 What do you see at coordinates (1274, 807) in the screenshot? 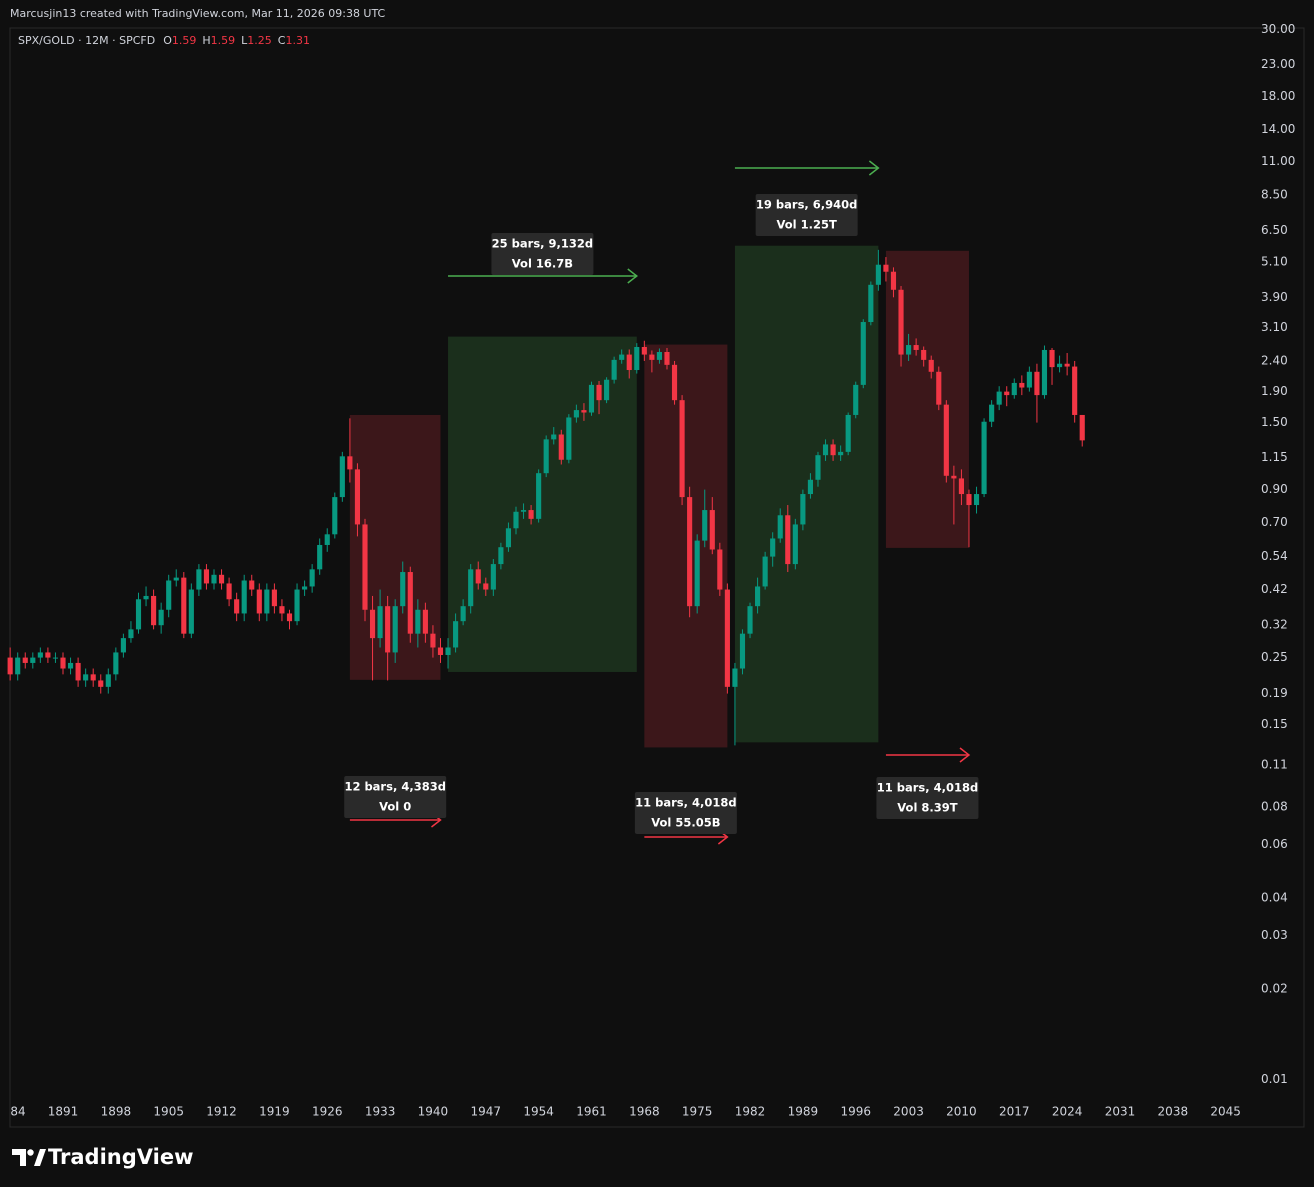
I see `y-tick-label: 0.08` at bounding box center [1274, 807].